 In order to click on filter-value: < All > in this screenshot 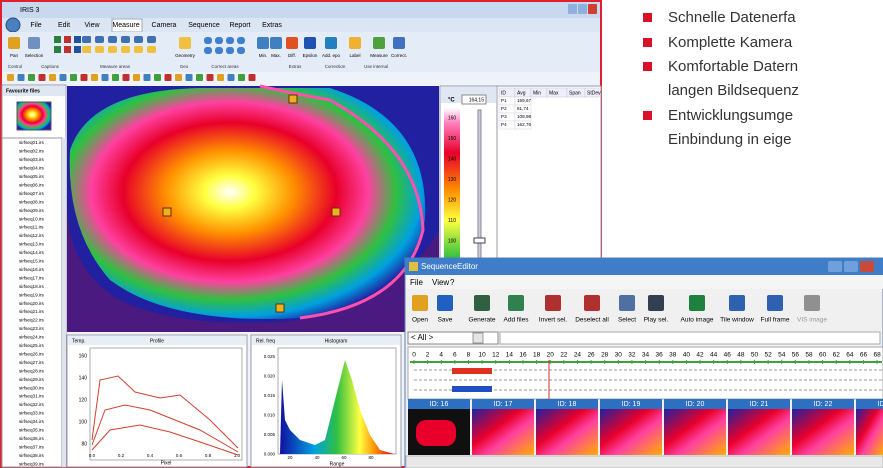, I will do `click(422, 337)`.